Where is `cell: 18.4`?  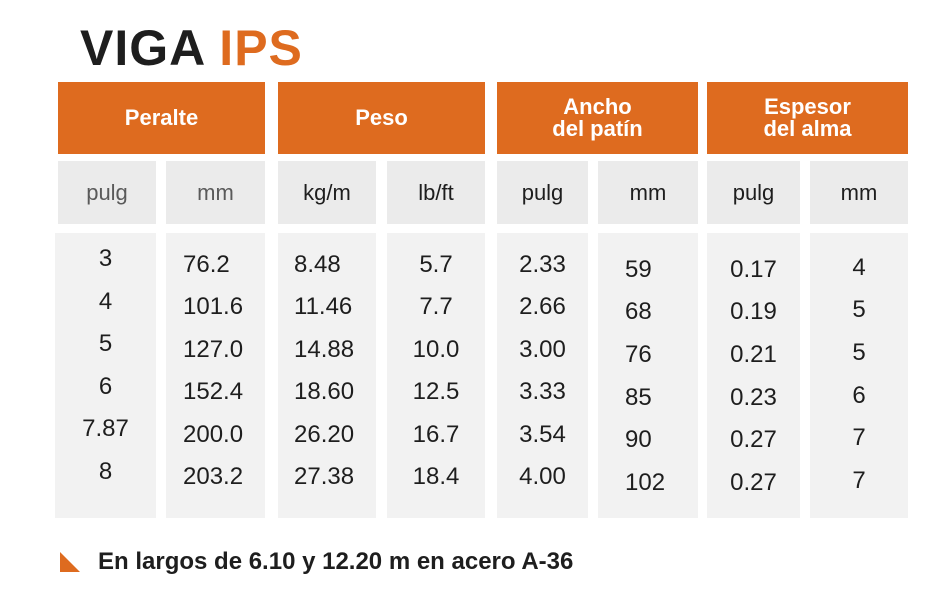 cell: 18.4 is located at coordinates (436, 476).